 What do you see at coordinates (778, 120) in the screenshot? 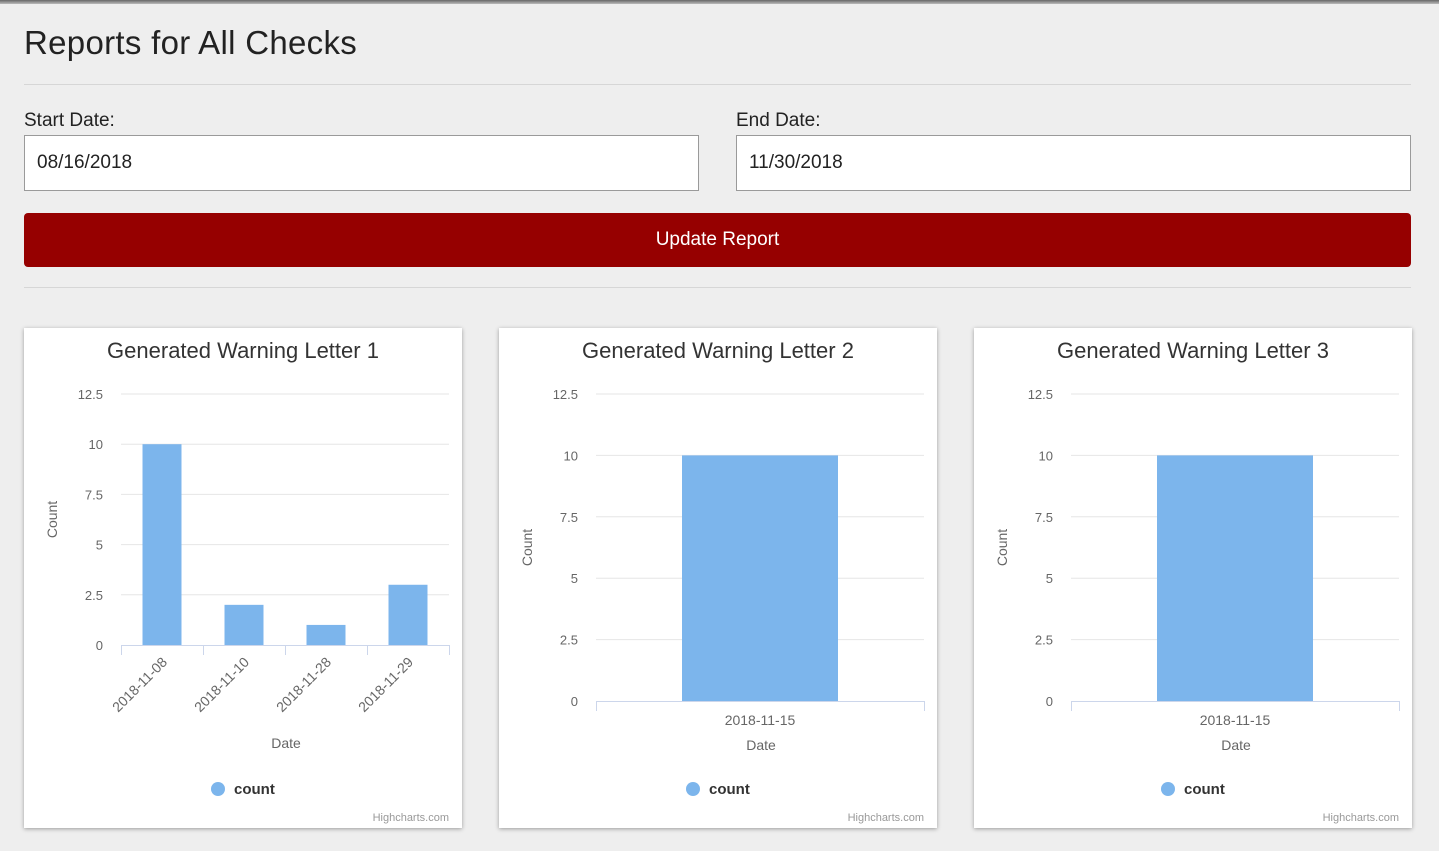
I see `end-date-label: End Date:` at bounding box center [778, 120].